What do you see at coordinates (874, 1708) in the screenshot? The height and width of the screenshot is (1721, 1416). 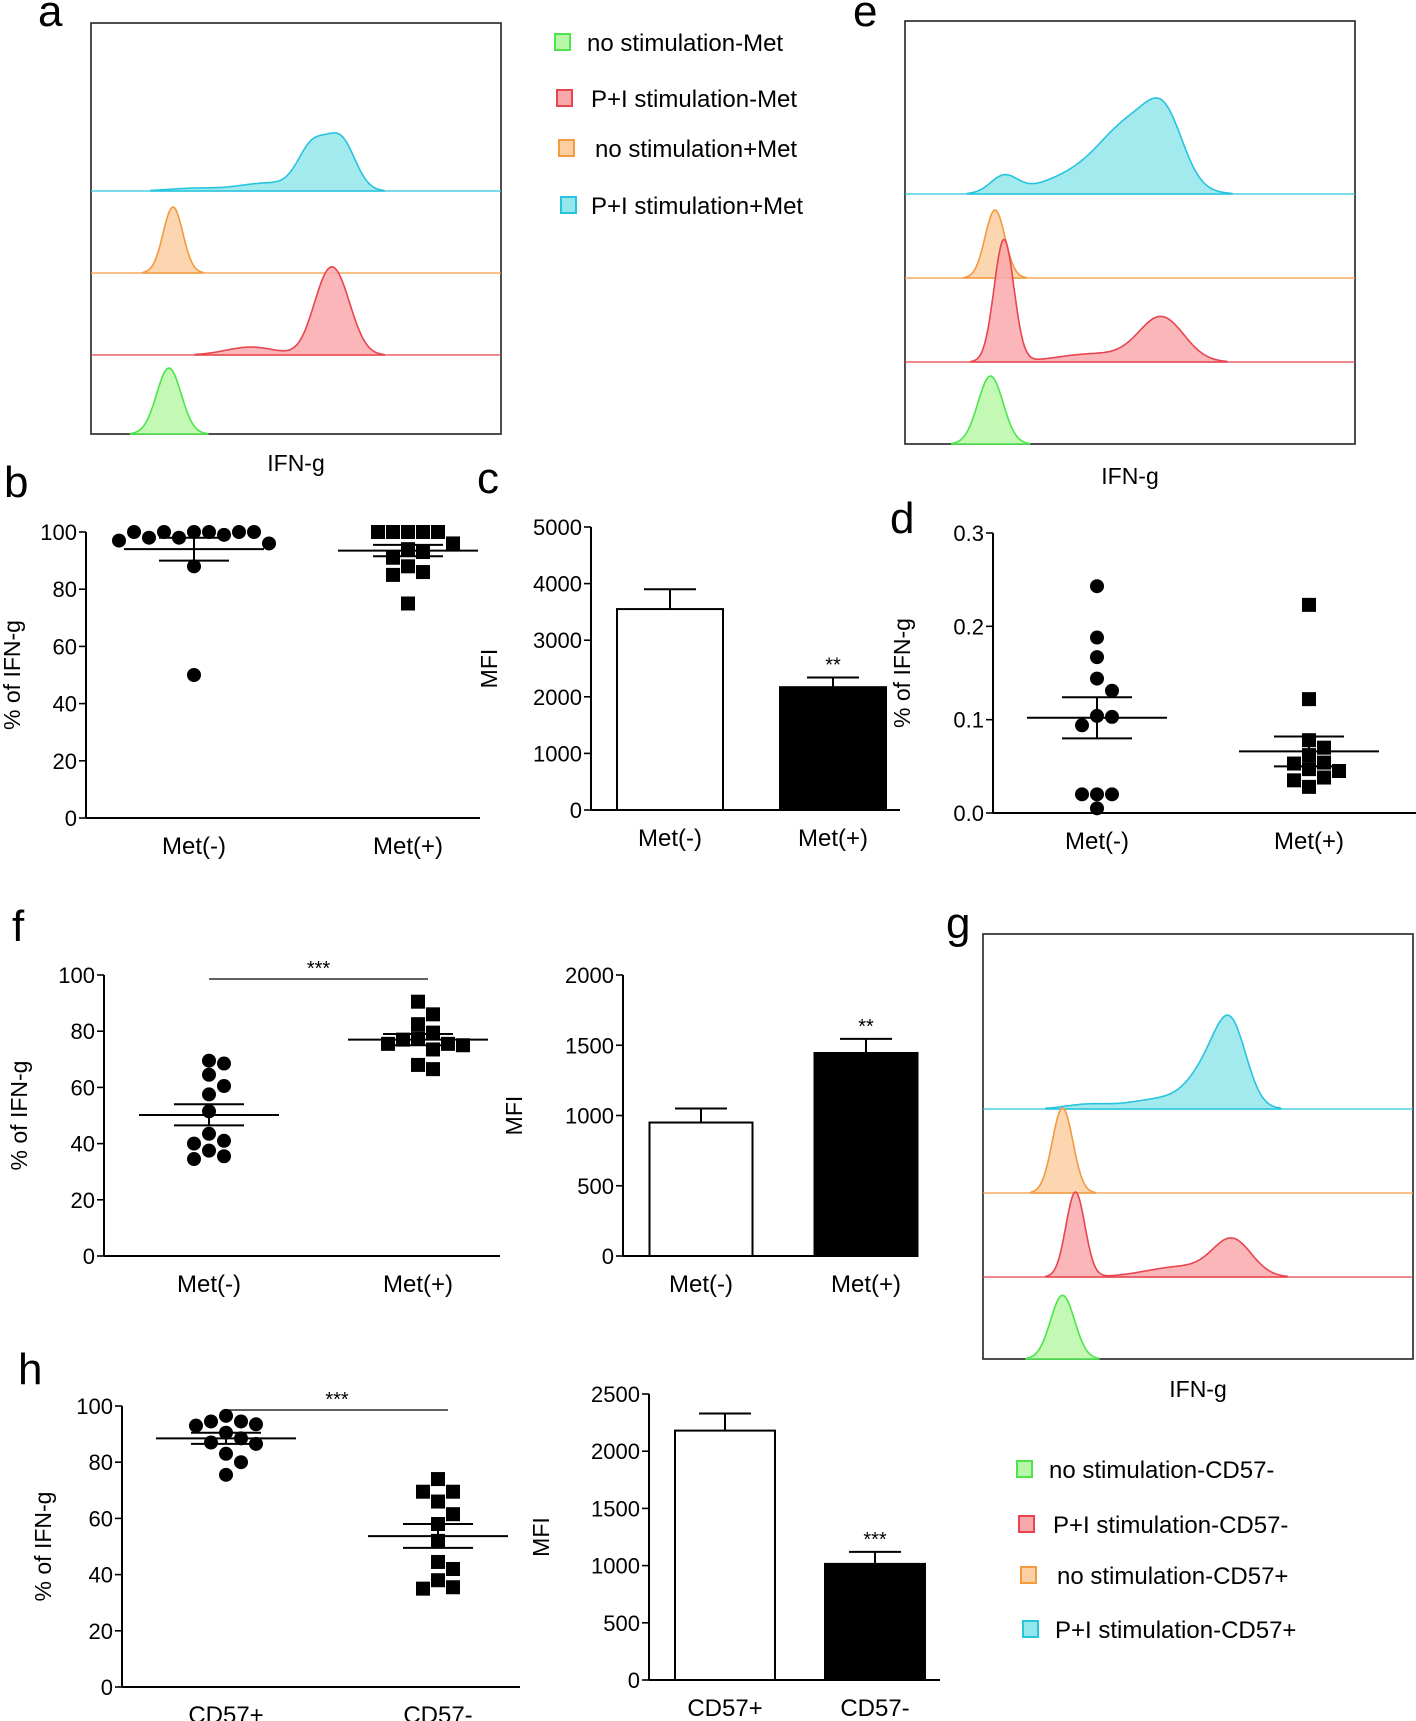 I see `x-category-label: CD57-` at bounding box center [874, 1708].